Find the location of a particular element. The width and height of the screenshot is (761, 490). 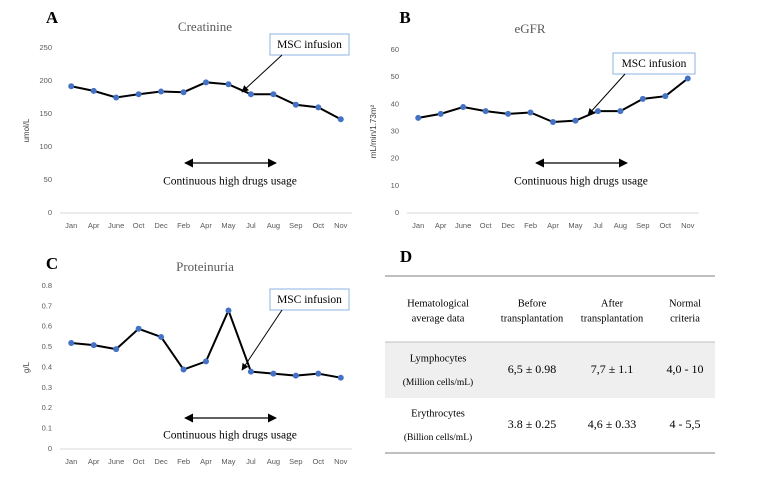

y-tick-label: 0.4 is located at coordinates (47, 366).